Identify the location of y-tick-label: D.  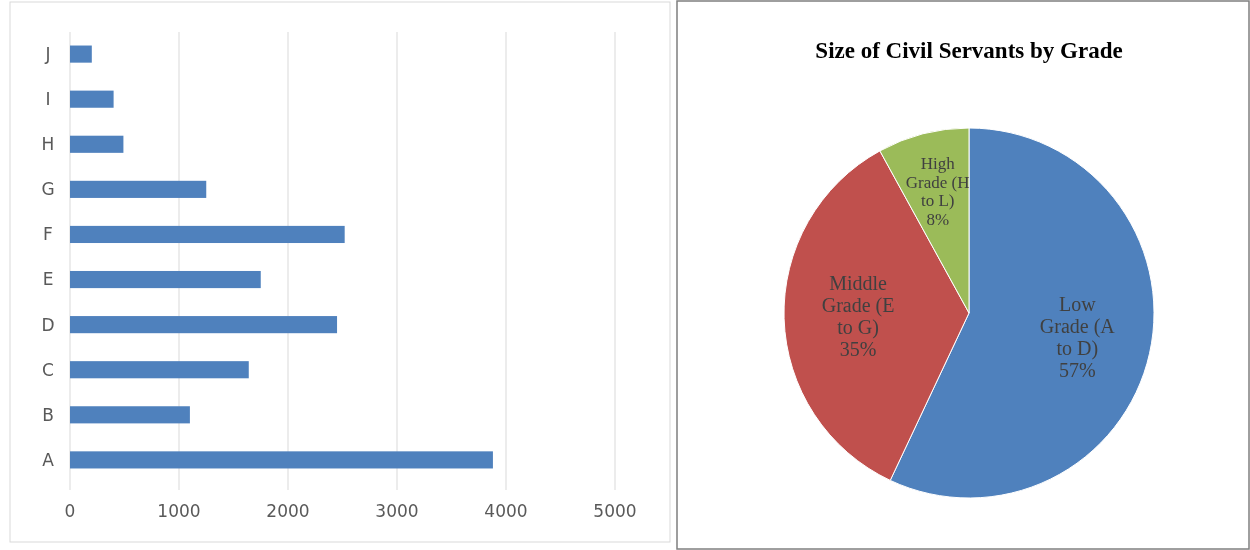
(48, 324).